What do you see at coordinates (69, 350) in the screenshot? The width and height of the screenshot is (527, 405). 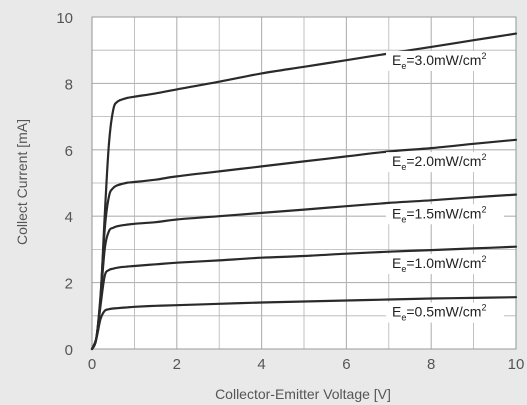 I see `y-tick-label: 0` at bounding box center [69, 350].